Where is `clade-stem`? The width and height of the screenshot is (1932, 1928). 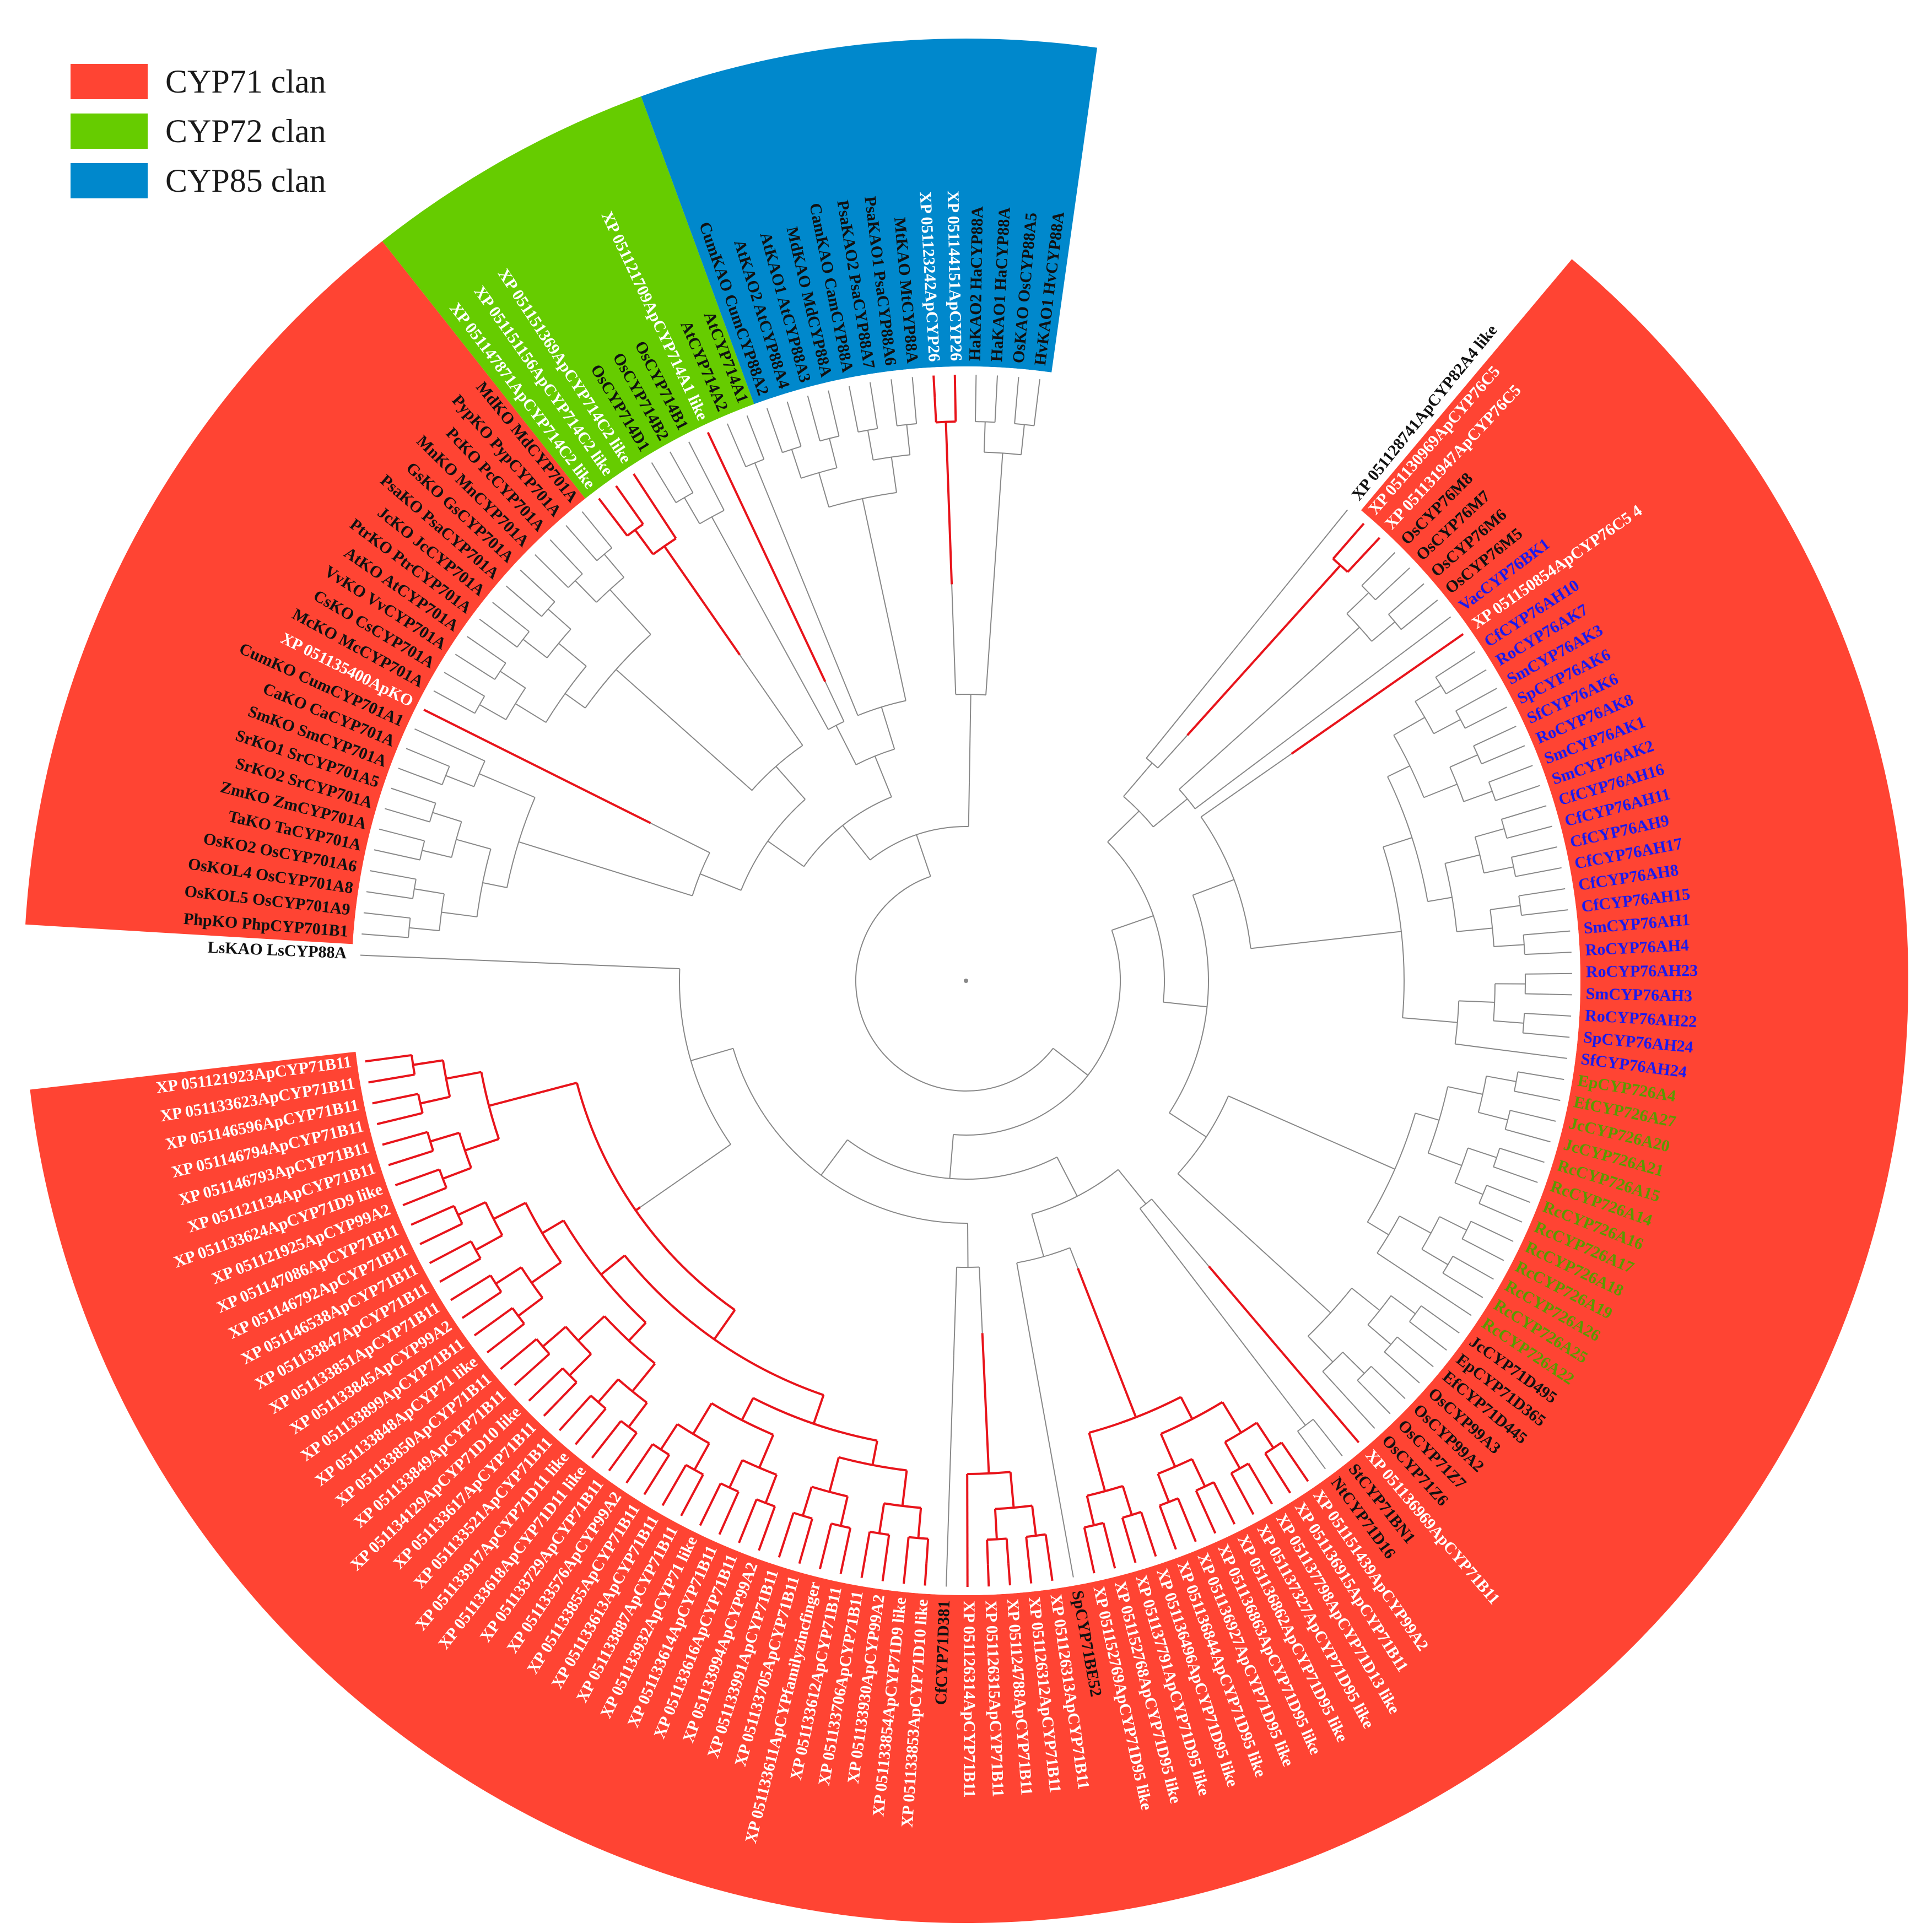
clade-stem is located at coordinates (702, 601).